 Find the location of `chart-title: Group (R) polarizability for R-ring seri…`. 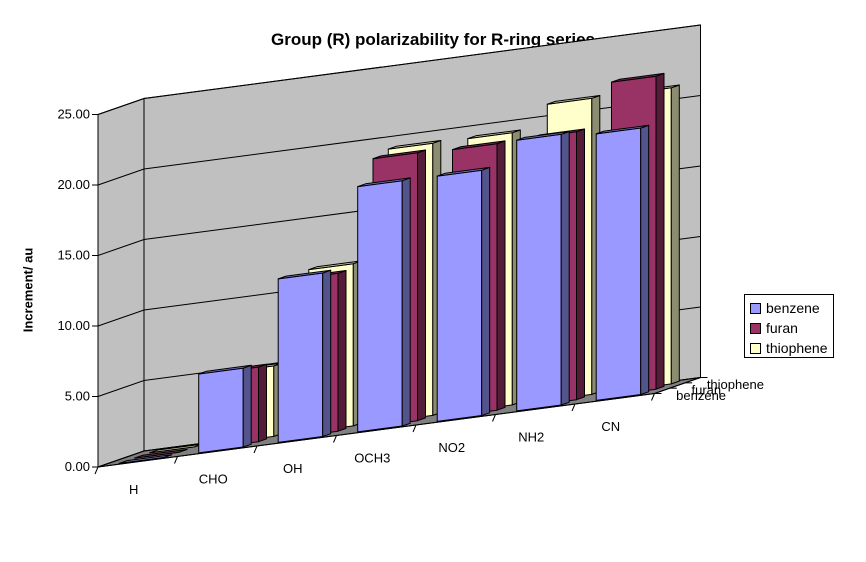

chart-title: Group (R) polarizability for R-ring seri… is located at coordinates (433, 39).